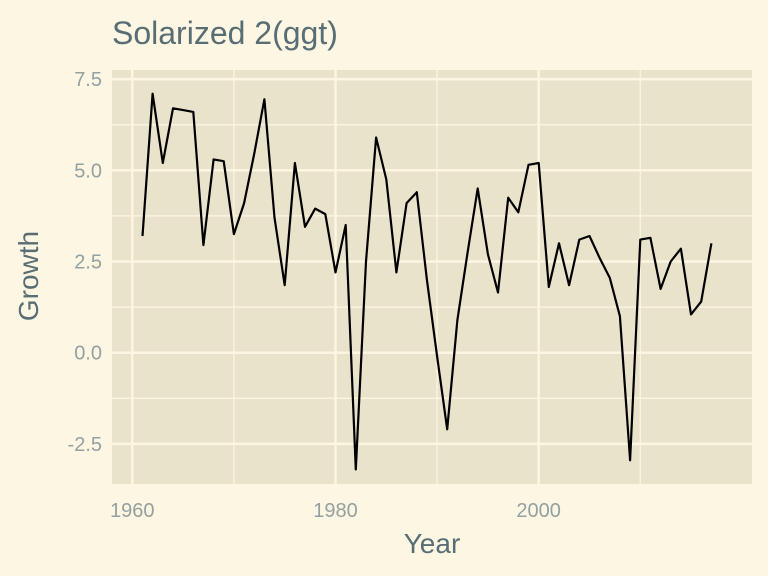  I want to click on y-tick-label: 5.0, so click(88, 171).